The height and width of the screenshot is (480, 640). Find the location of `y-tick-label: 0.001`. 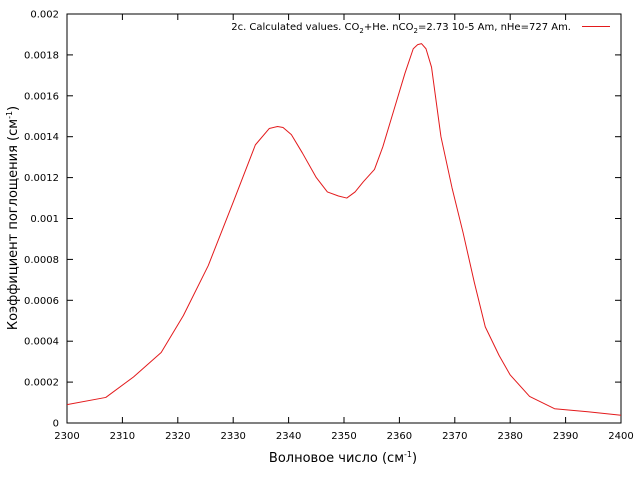

y-tick-label: 0.001 is located at coordinates (44, 219).